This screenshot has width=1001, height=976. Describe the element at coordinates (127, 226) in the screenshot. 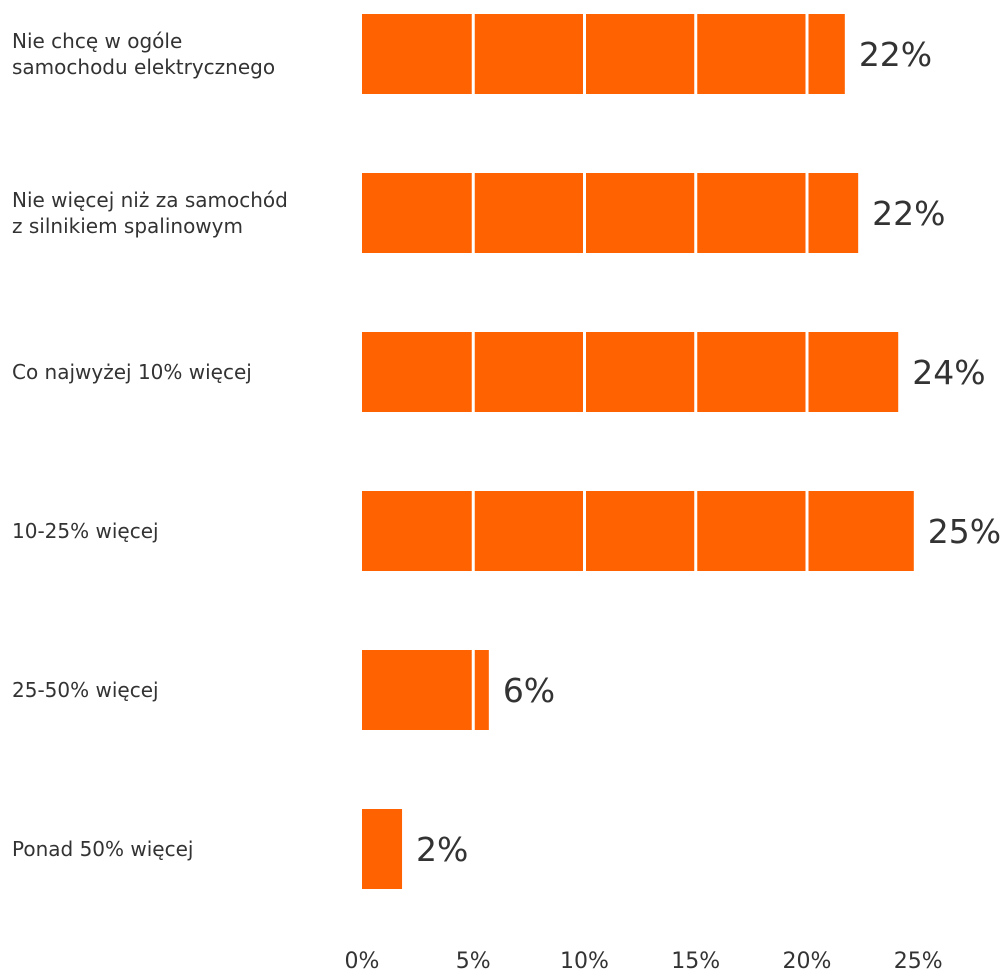

I see `category-label-line: z silnikiem spalinowym` at that location.